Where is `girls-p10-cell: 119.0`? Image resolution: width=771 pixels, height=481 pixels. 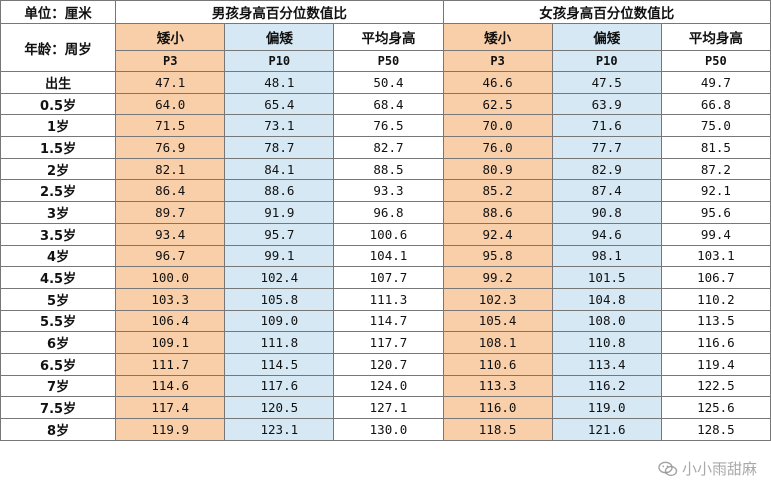 girls-p10-cell: 119.0 is located at coordinates (606, 407).